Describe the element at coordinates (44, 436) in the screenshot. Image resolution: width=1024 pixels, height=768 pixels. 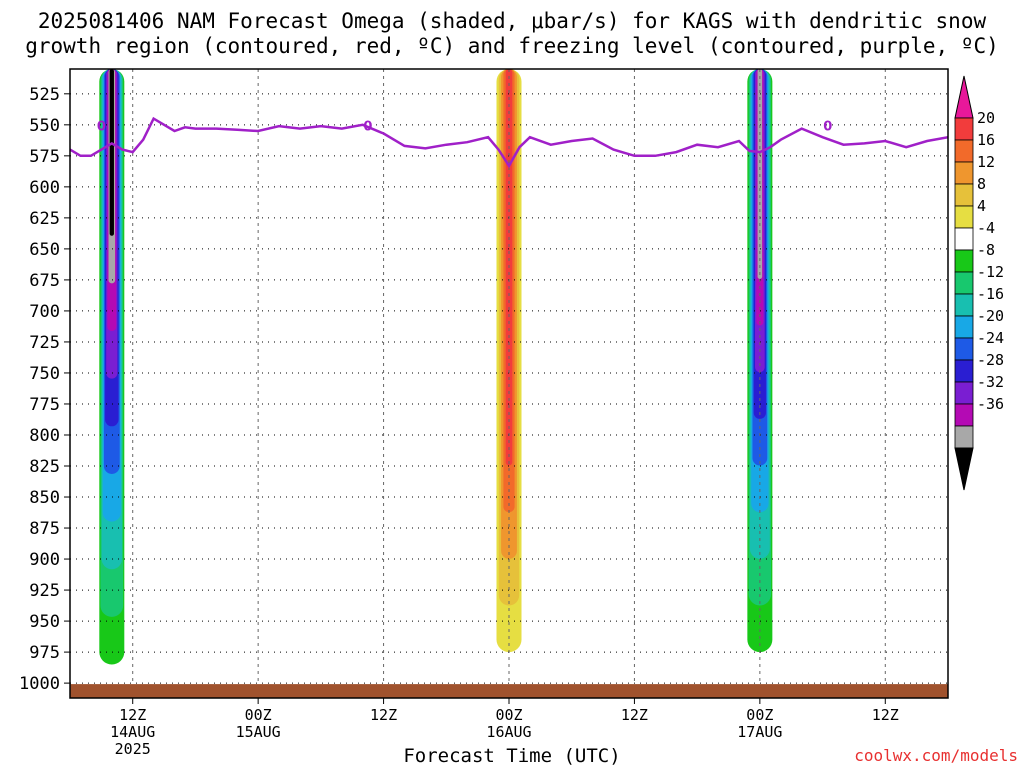
I see `y-tick-label-800: 800` at that location.